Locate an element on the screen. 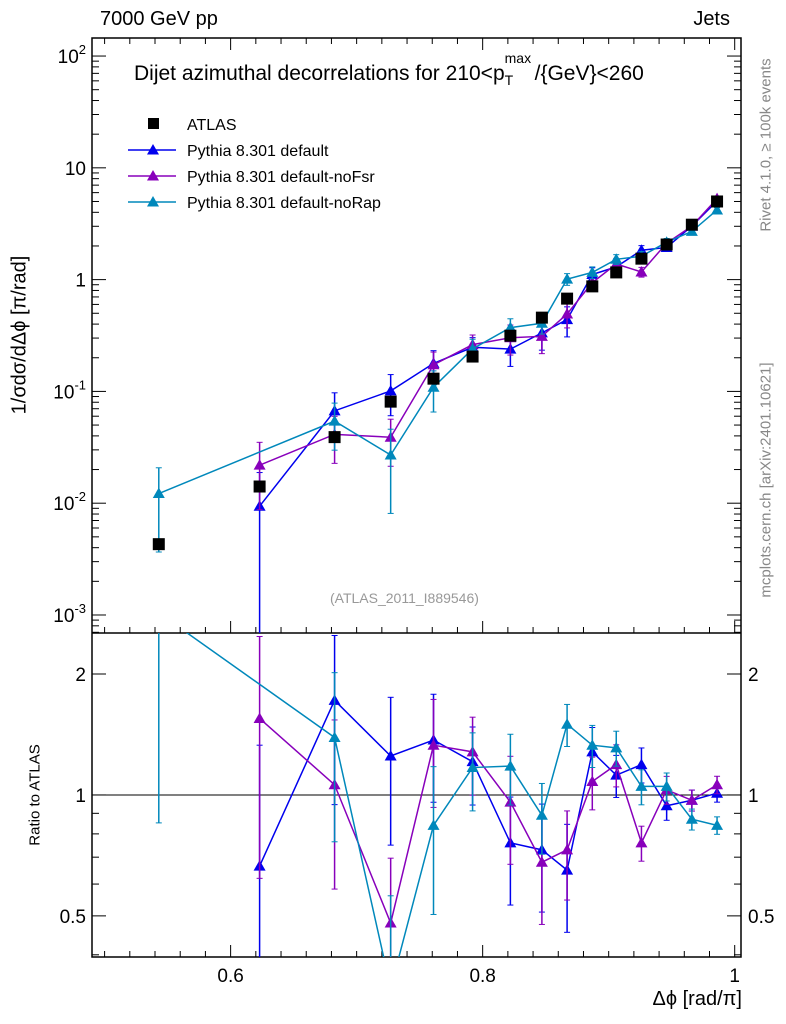 This screenshot has height=1024, width=786. x-tick-label: 0.8 is located at coordinates (482, 976).